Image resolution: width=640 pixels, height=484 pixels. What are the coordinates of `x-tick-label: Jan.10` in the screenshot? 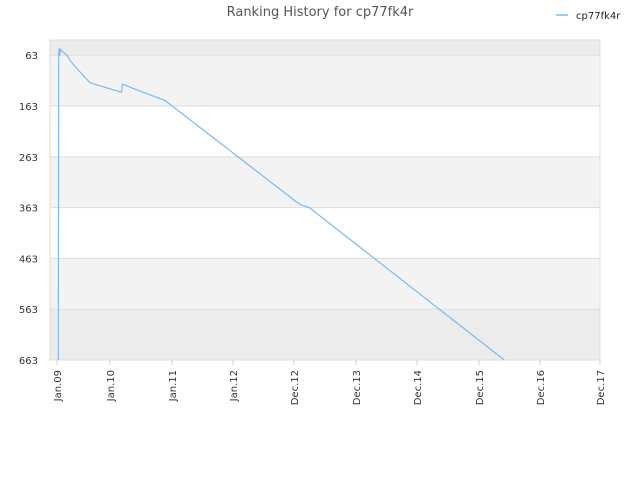 It's located at (111, 386).